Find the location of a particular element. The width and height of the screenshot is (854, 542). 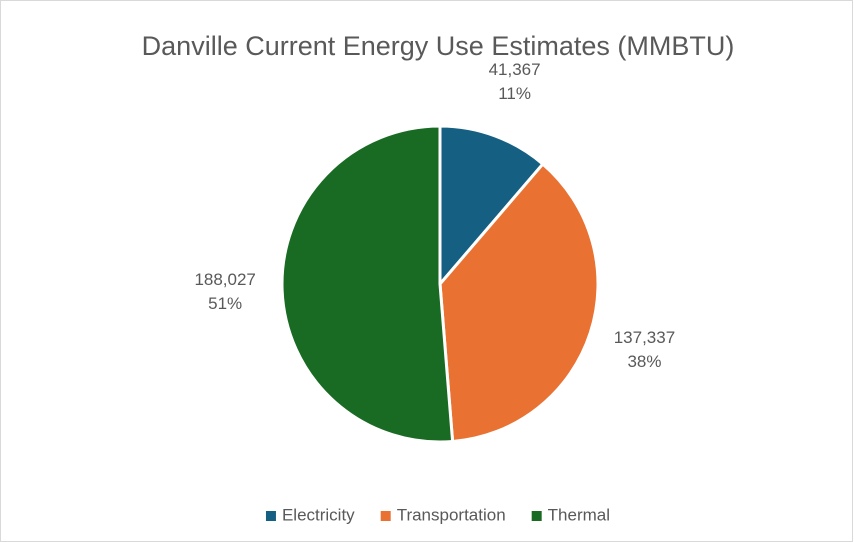

data-label-value: 41,367 is located at coordinates (515, 69).